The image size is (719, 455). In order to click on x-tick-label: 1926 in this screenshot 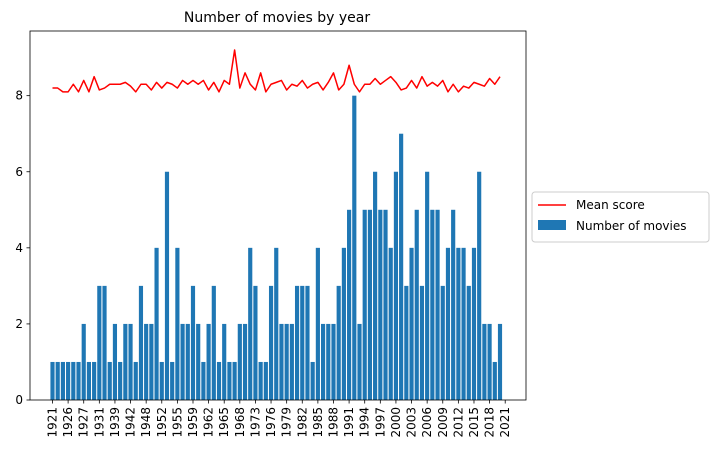, I will do `click(68, 422)`.